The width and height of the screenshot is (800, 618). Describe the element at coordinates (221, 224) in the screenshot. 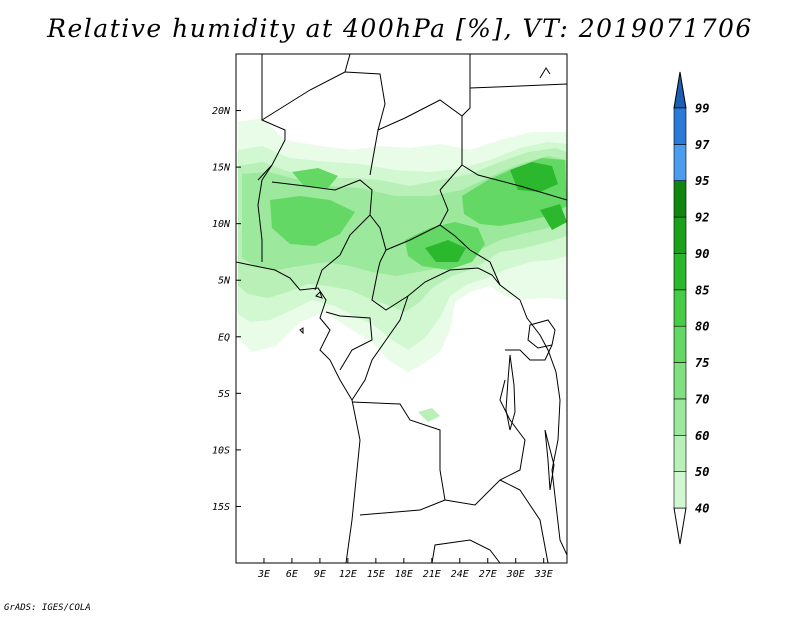

I see `lat-tick-label: 10N` at that location.